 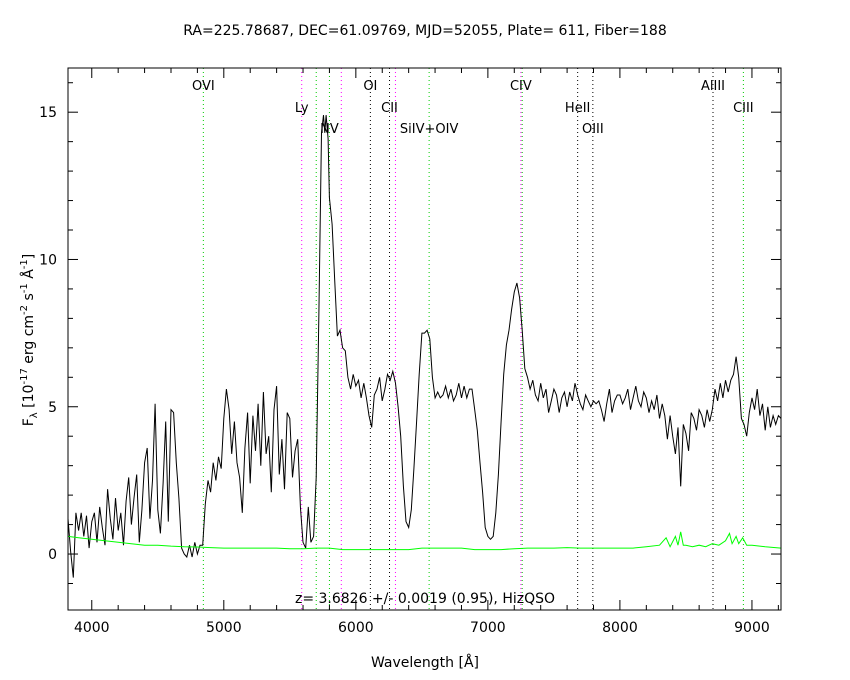 What do you see at coordinates (424, 541) in the screenshot?
I see `error-series-line` at bounding box center [424, 541].